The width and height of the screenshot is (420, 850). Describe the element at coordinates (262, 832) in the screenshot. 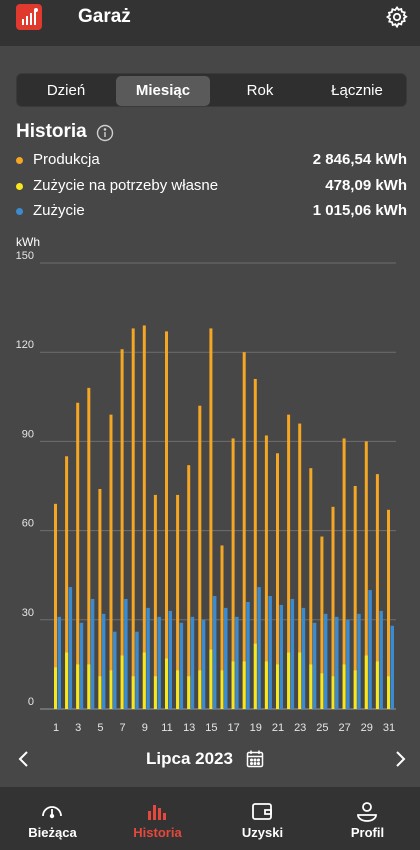

I see `nav-label: Uzyski` at that location.